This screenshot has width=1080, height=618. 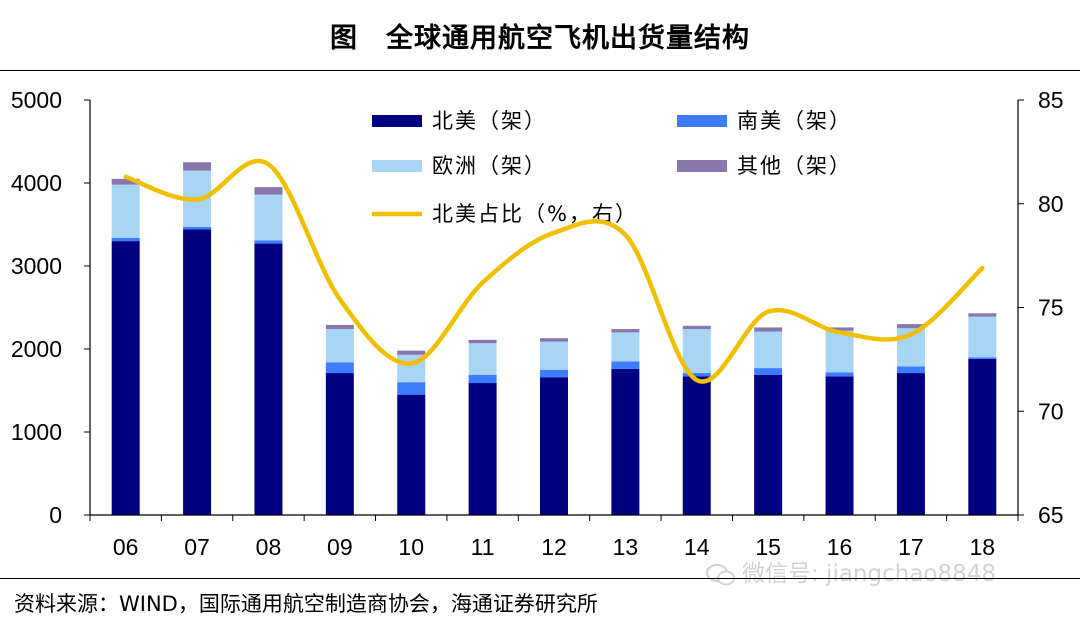 I want to click on chart-title: 图 全球通用航空飞机出货量结构, so click(x=540, y=38).